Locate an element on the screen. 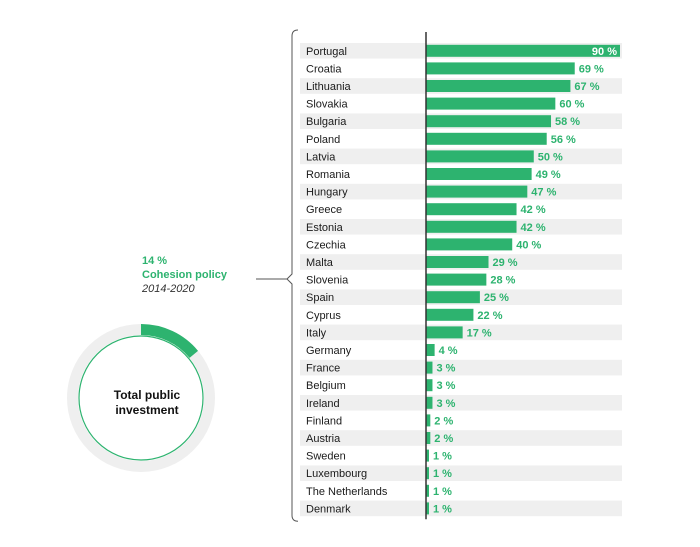  bar-portugal is located at coordinates (523, 50).